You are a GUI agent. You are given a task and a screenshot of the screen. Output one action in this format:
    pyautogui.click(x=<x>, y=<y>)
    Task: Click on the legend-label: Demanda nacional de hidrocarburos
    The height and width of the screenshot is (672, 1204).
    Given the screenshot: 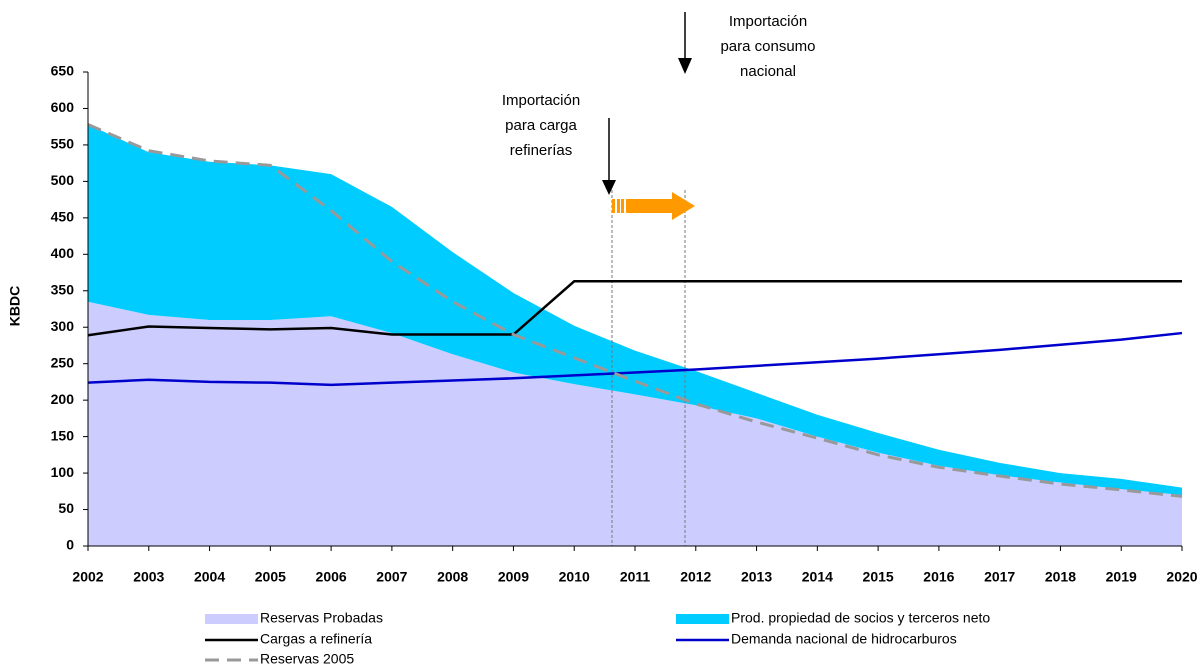 What is the action you would take?
    pyautogui.click(x=844, y=639)
    